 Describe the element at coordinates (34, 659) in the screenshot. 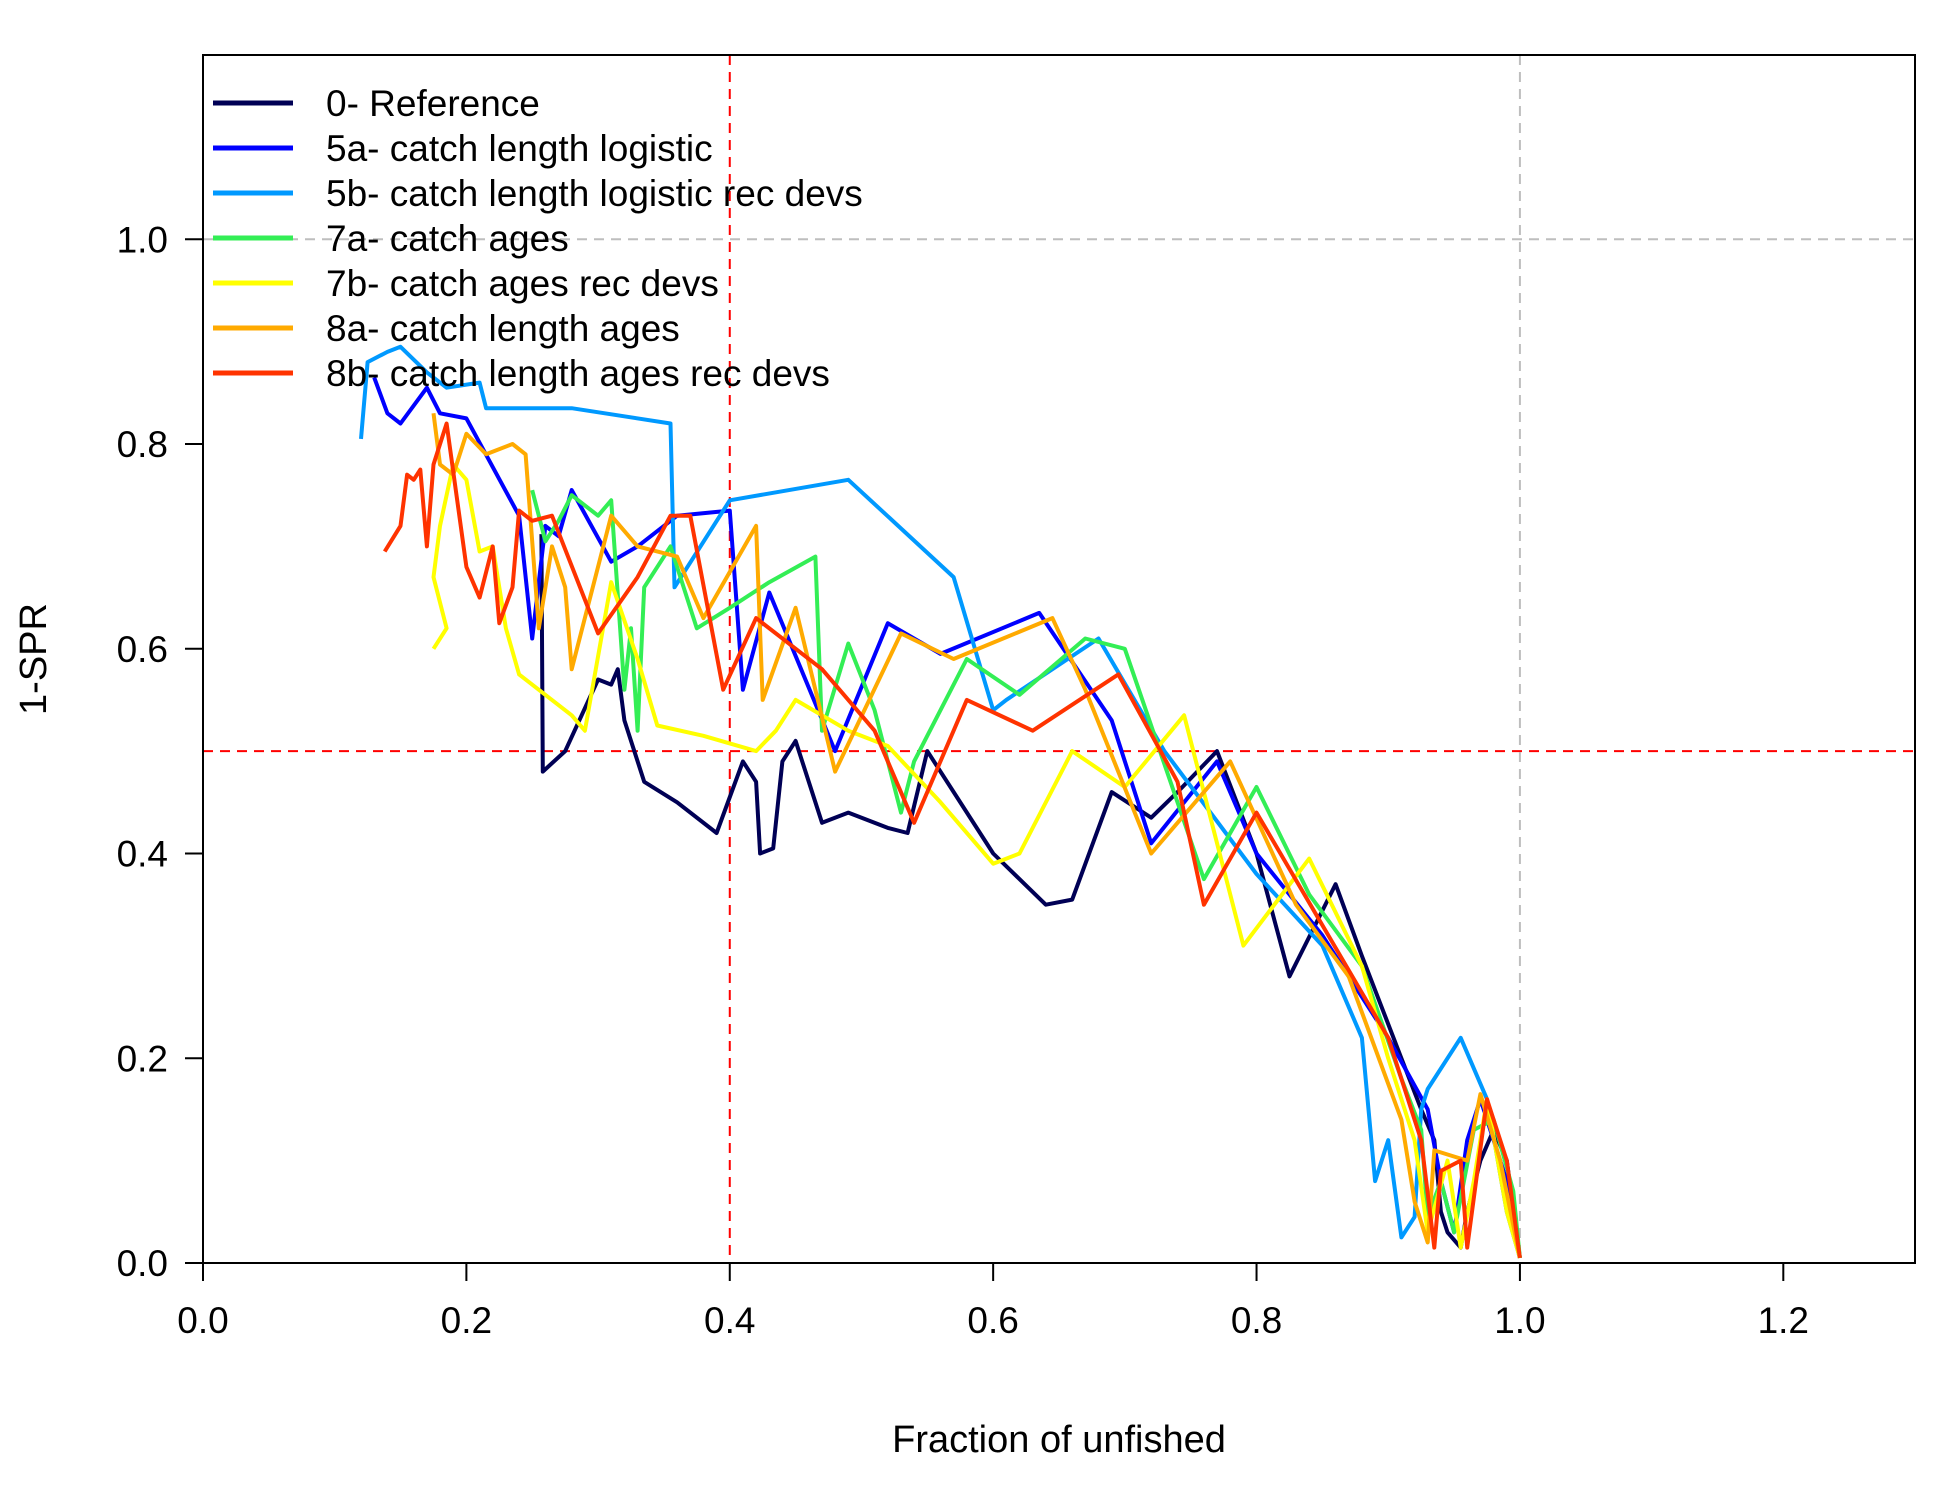

I see `y-axis-title: 1-SPR` at that location.